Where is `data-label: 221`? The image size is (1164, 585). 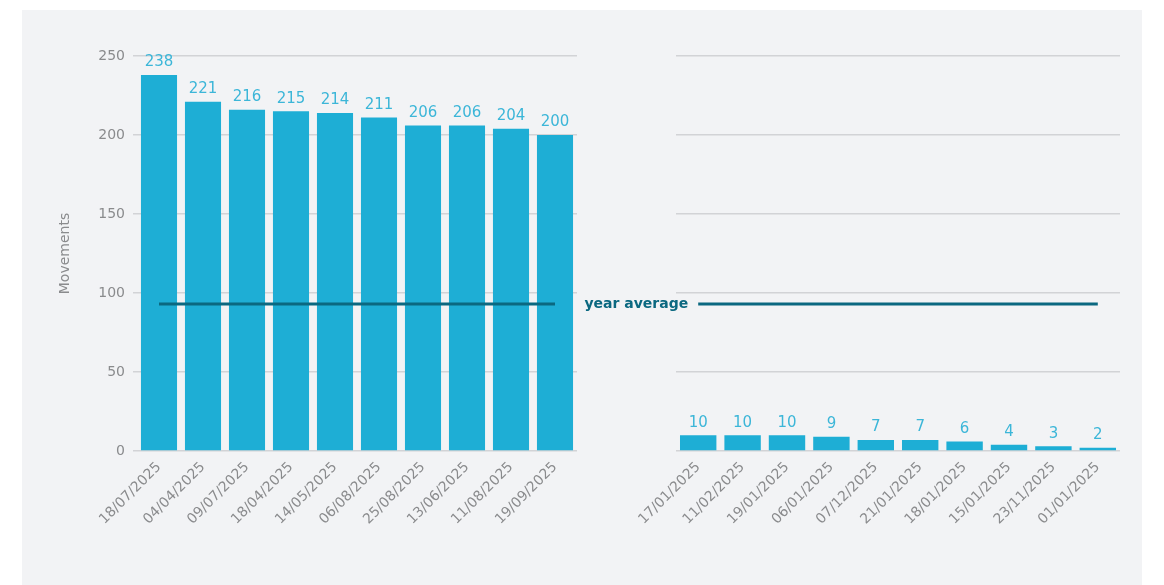
data-label: 221 is located at coordinates (203, 88).